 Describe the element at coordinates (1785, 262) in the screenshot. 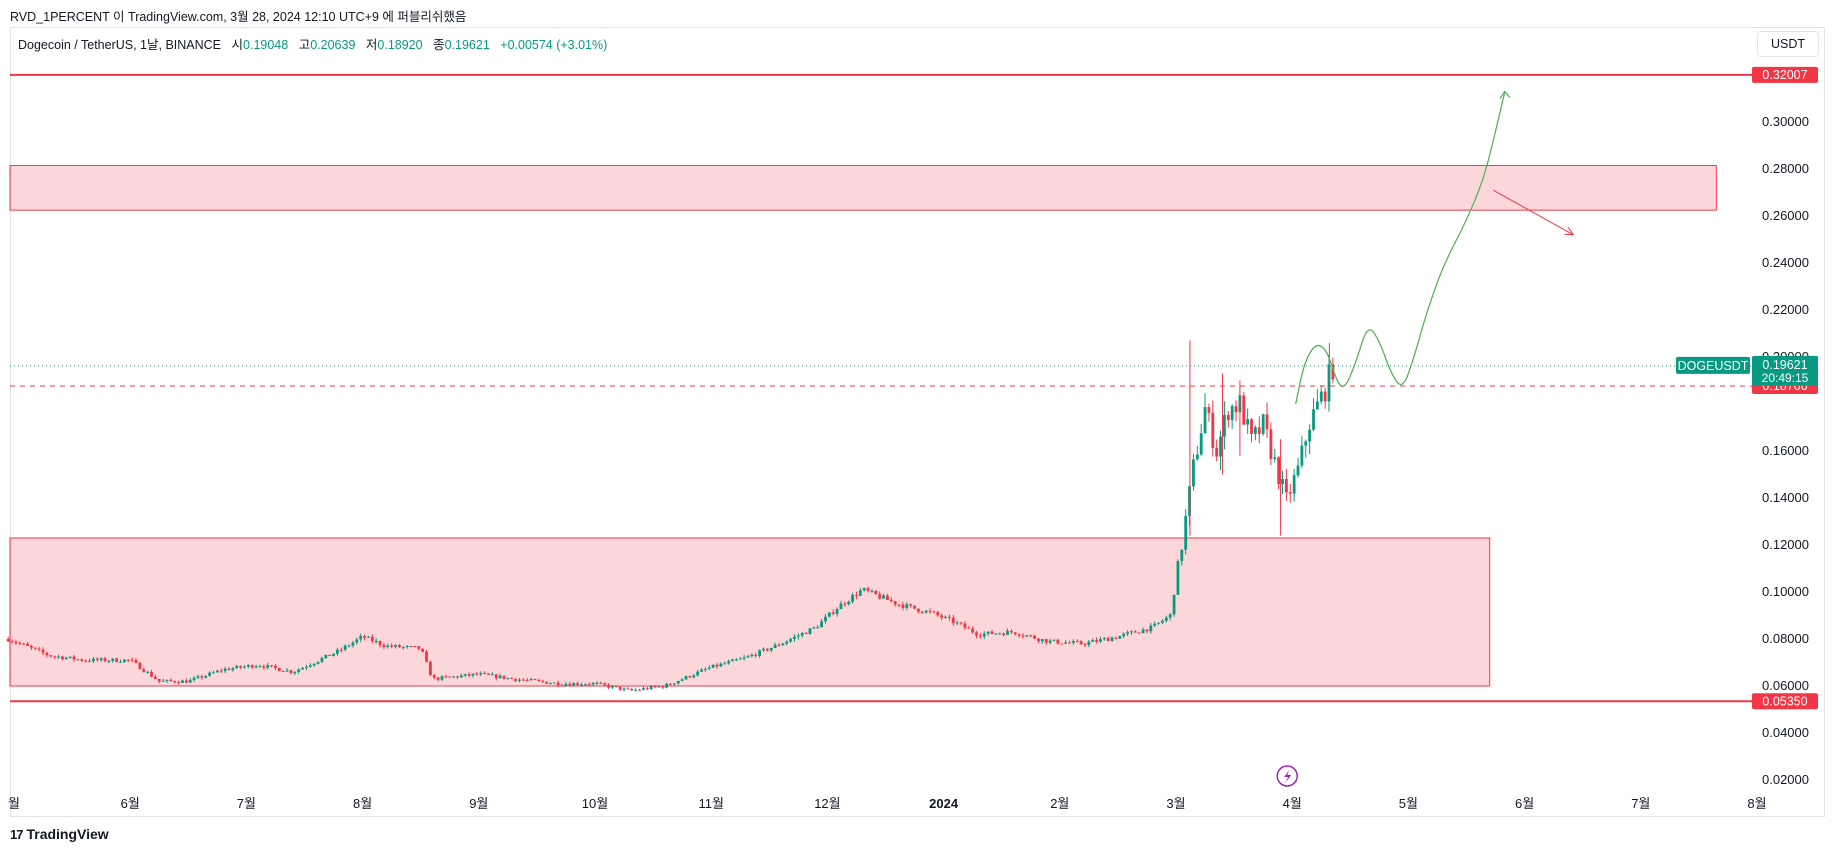

I see `y-tick-label: 0.24000` at that location.